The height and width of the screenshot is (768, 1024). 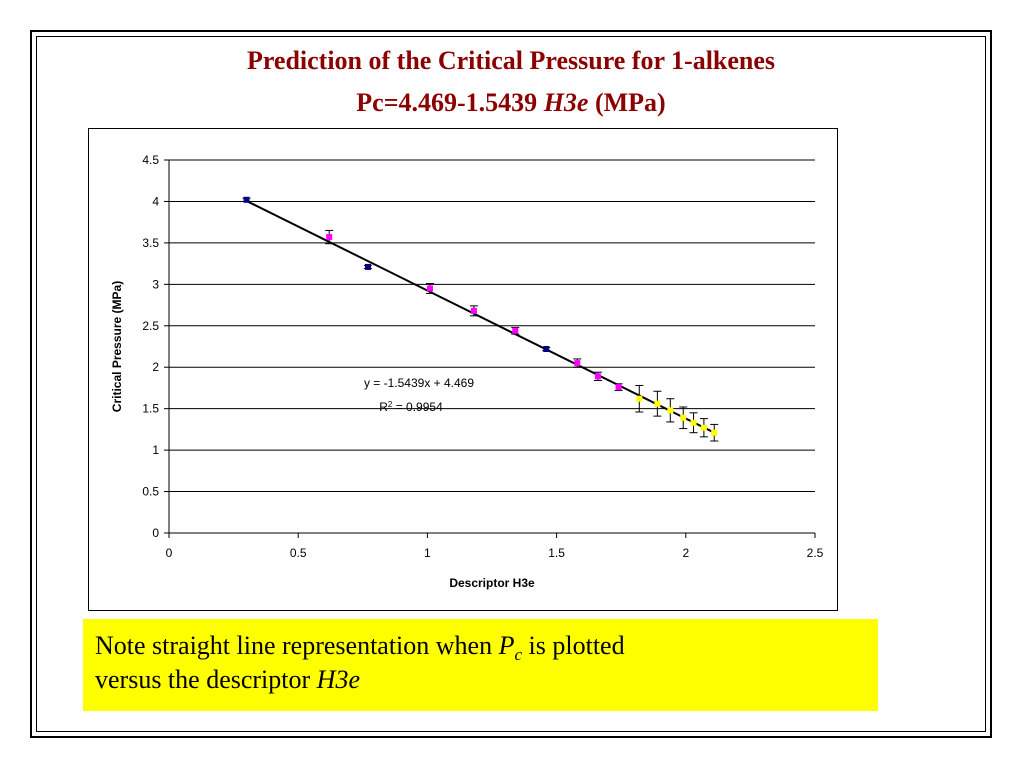 I want to click on data-points, so click(x=480, y=319).